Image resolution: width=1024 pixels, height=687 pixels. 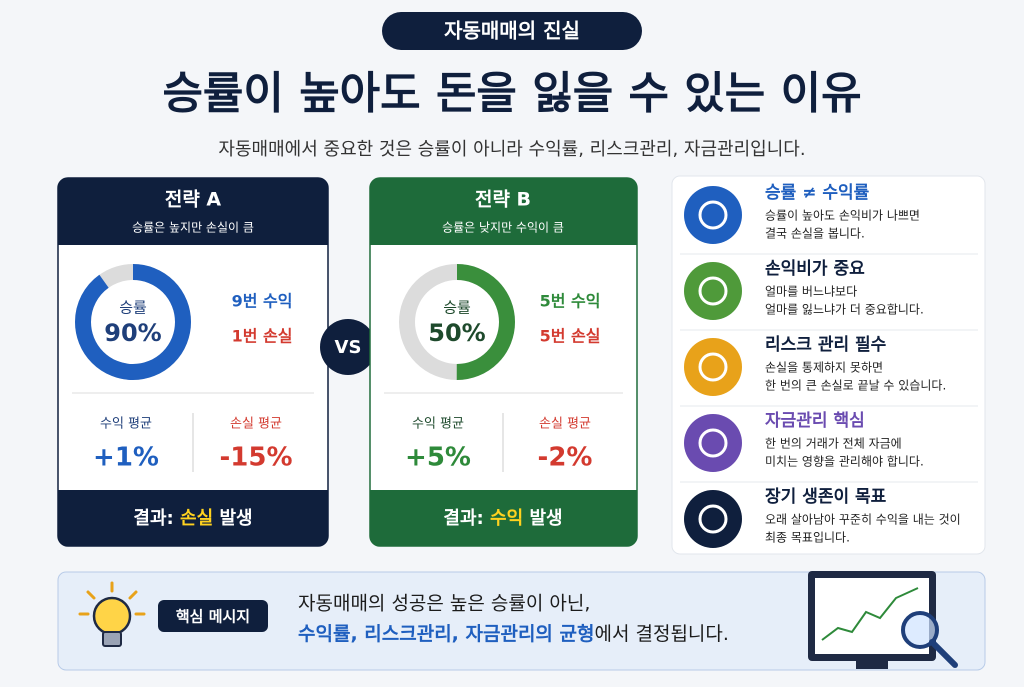 I want to click on losses: 5번 손실, so click(x=570, y=336).